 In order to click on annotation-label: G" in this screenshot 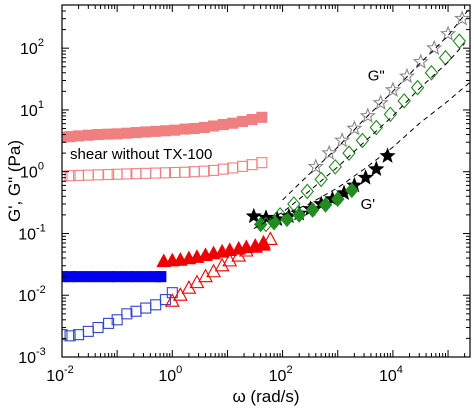, I will do `click(376, 75)`.